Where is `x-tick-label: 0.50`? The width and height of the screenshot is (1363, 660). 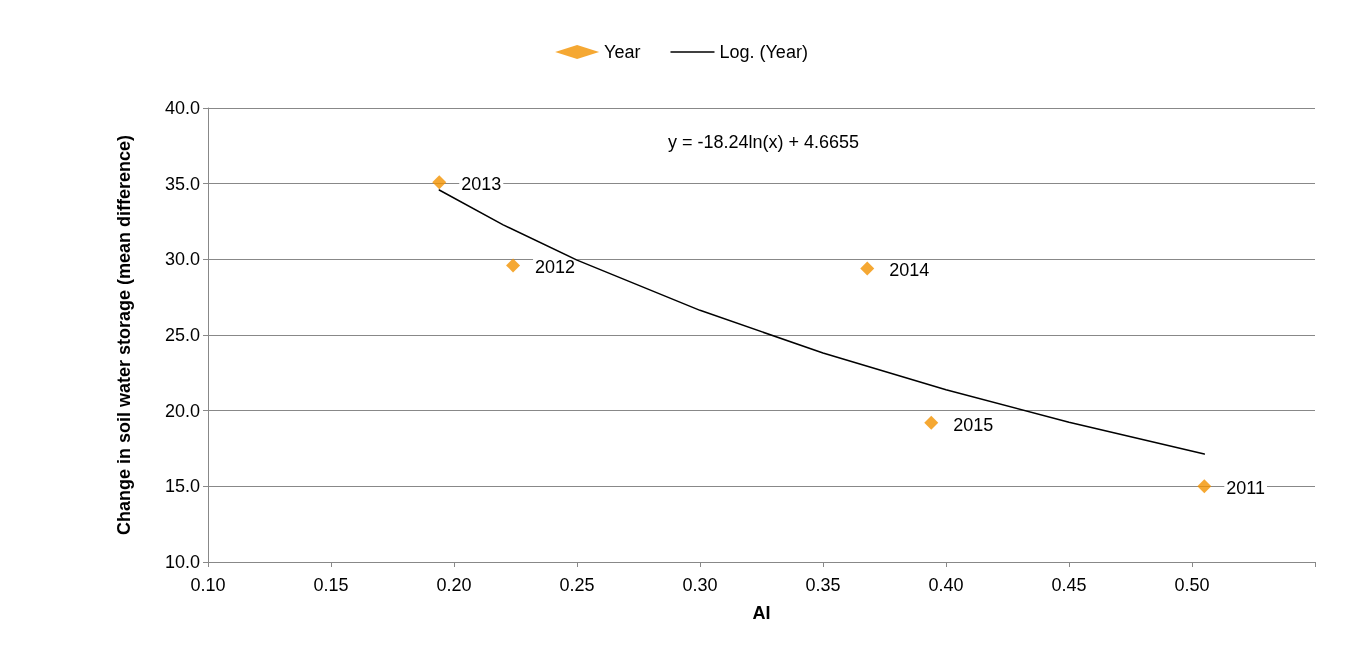
x-tick-label: 0.50 is located at coordinates (1192, 585).